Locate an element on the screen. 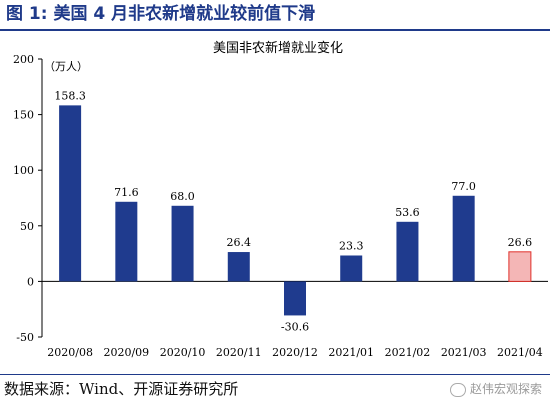 The height and width of the screenshot is (406, 550). watermark-text: 赵伟宏观探索 is located at coordinates (505, 389).